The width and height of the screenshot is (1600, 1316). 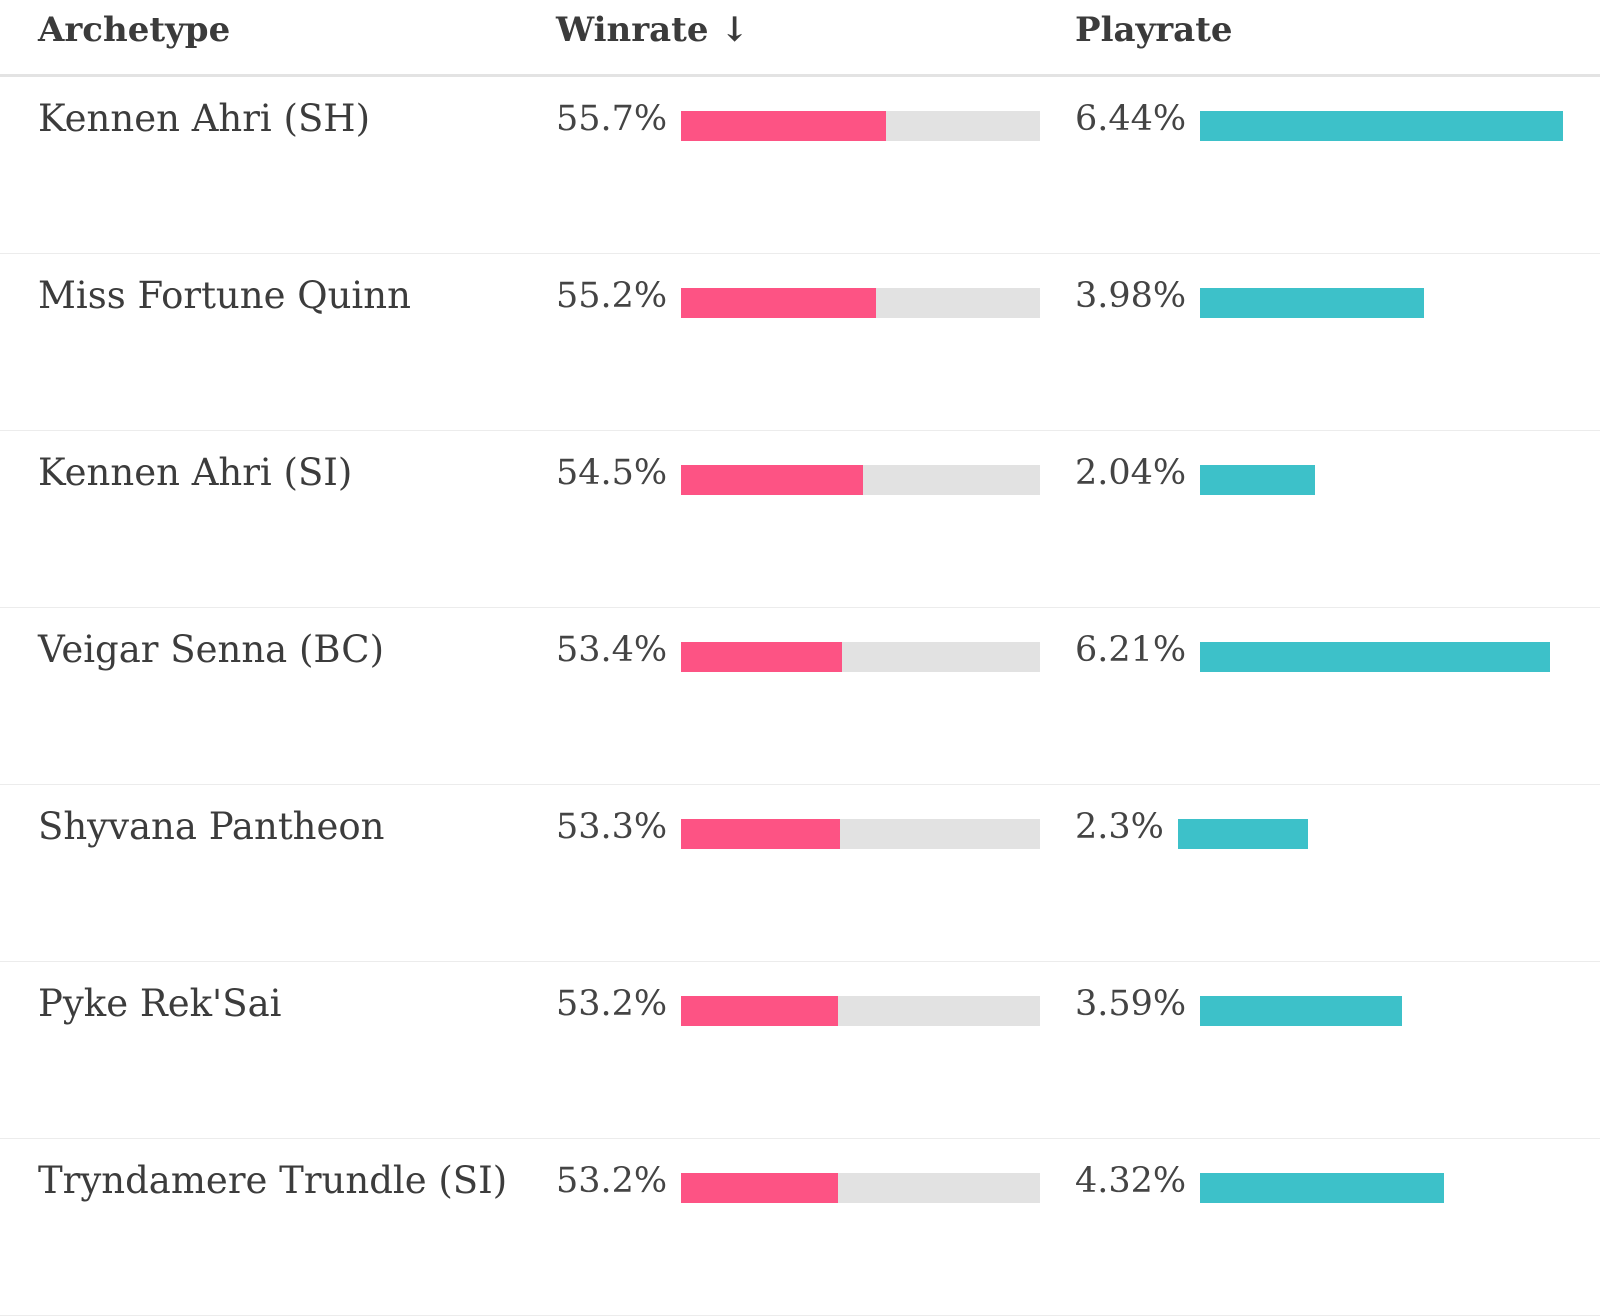 I want to click on winrate-value: 54.5%, so click(x=612, y=473).